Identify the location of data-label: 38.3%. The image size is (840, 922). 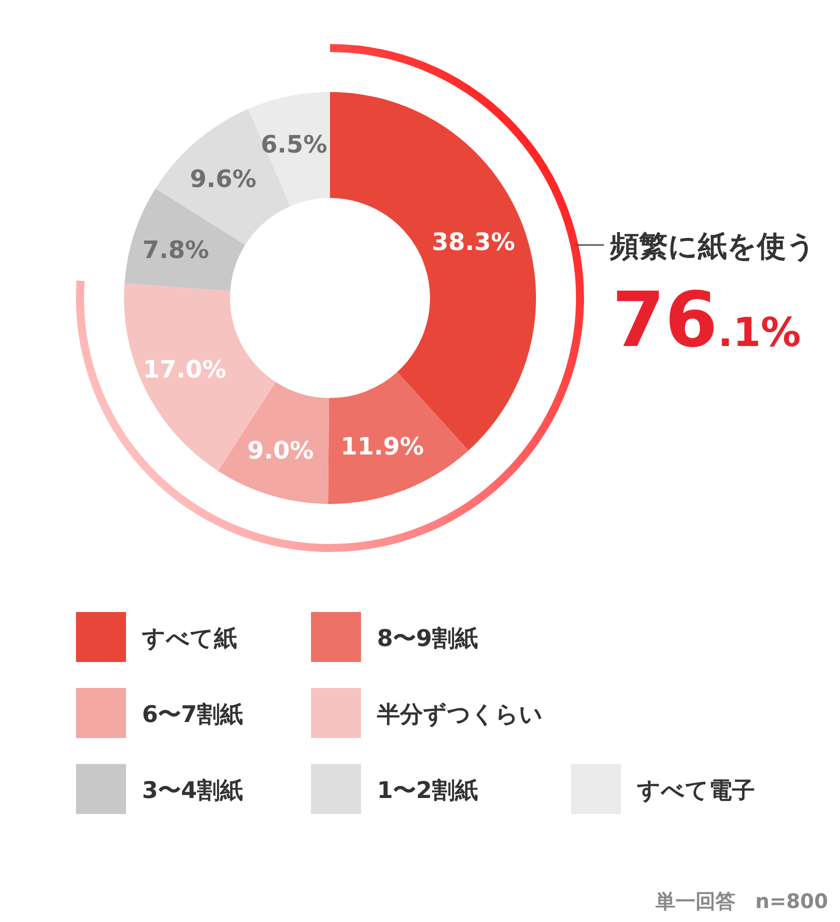
(474, 242).